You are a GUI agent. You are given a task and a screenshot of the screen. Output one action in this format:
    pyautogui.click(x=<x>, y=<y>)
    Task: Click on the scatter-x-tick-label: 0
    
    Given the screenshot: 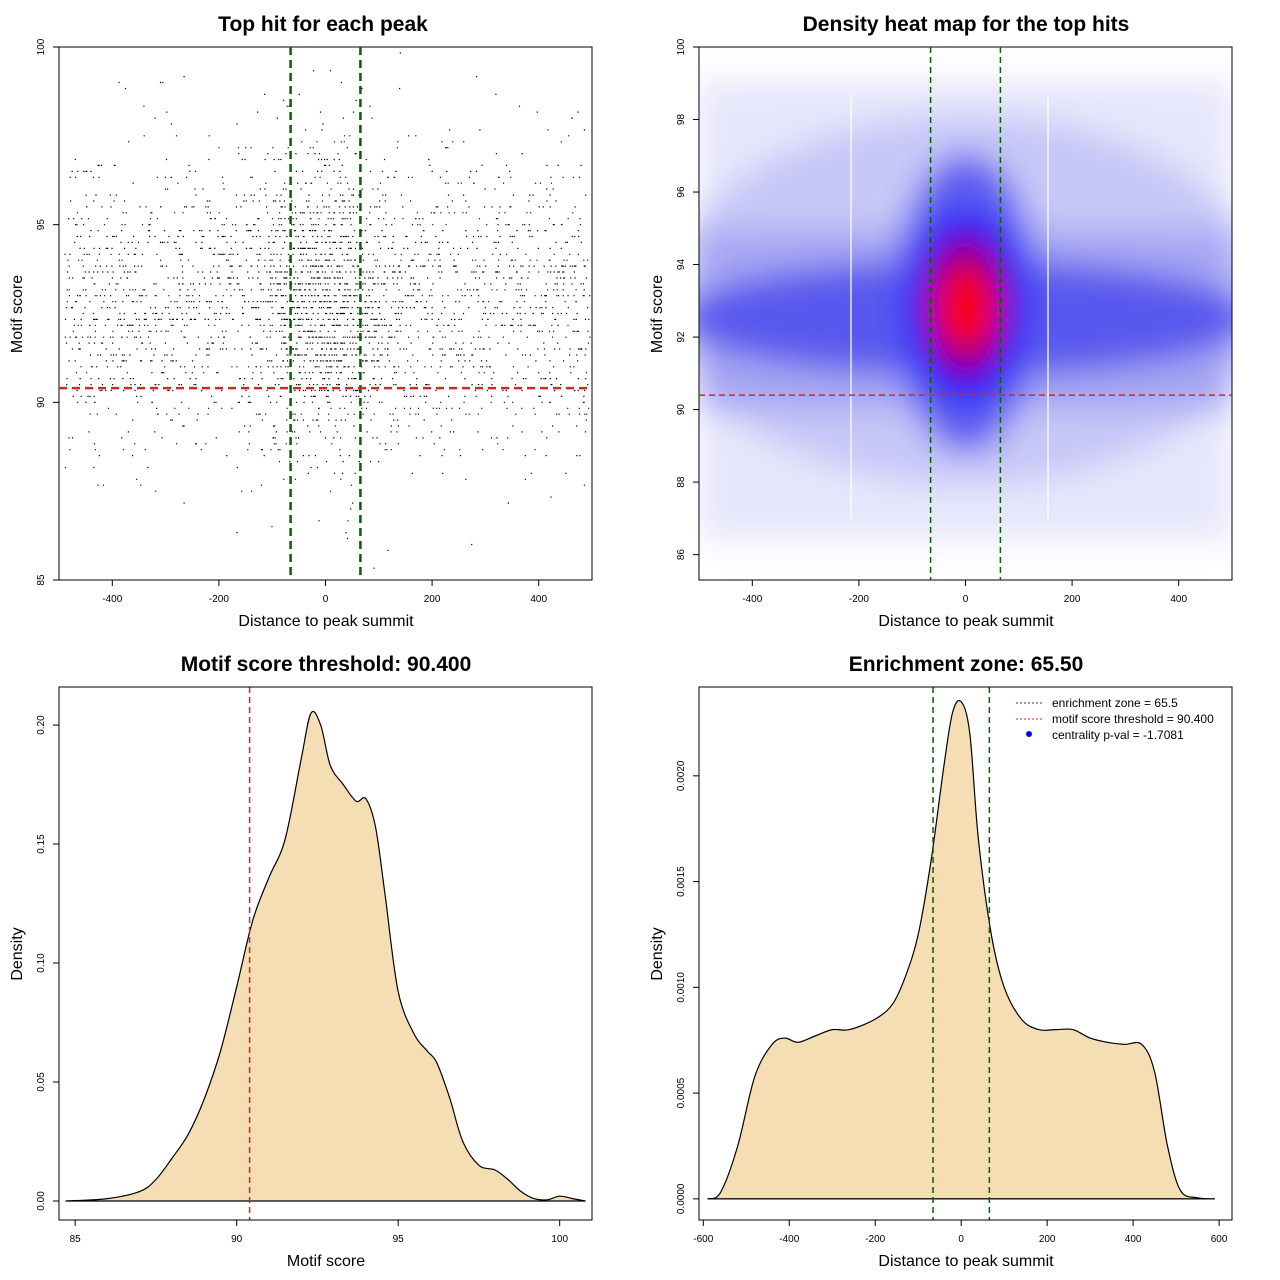 What is the action you would take?
    pyautogui.click(x=326, y=599)
    